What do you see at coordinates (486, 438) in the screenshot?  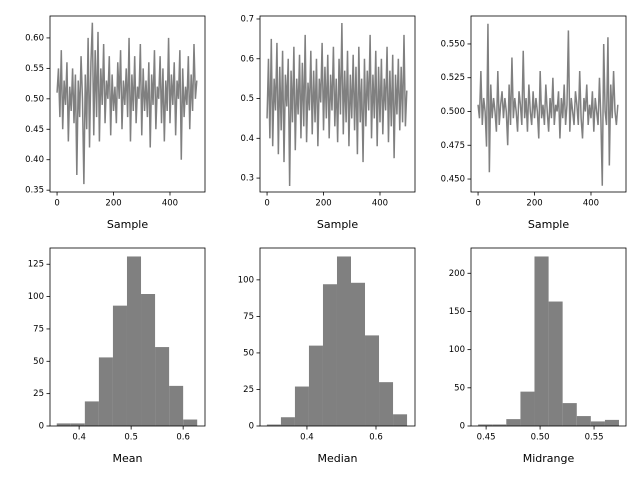 I see `x-tick-label: 0.45` at bounding box center [486, 438].